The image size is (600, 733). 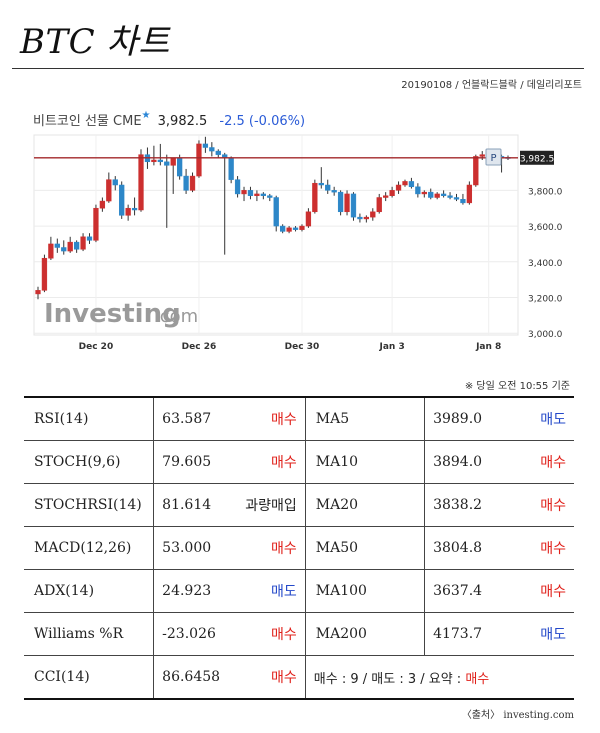 I want to click on indicator-name: Williams %R, so click(x=89, y=634).